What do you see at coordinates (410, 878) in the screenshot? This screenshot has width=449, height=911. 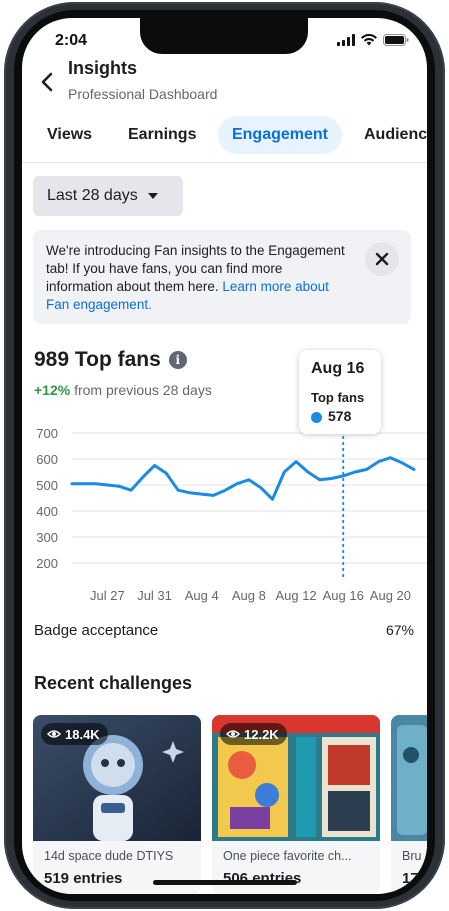 I see `challenge-entries: 17` at bounding box center [410, 878].